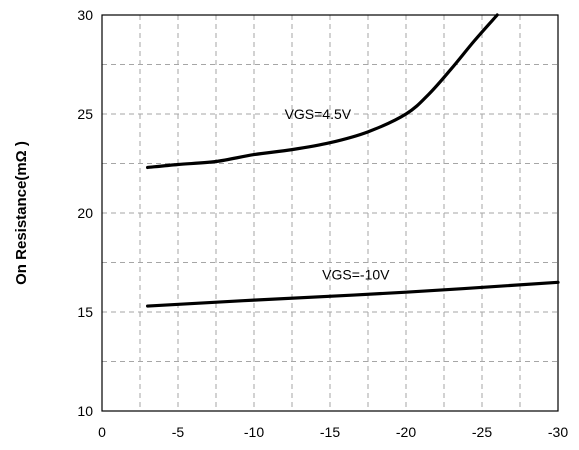  I want to click on y-tick-label: 25, so click(85, 114).